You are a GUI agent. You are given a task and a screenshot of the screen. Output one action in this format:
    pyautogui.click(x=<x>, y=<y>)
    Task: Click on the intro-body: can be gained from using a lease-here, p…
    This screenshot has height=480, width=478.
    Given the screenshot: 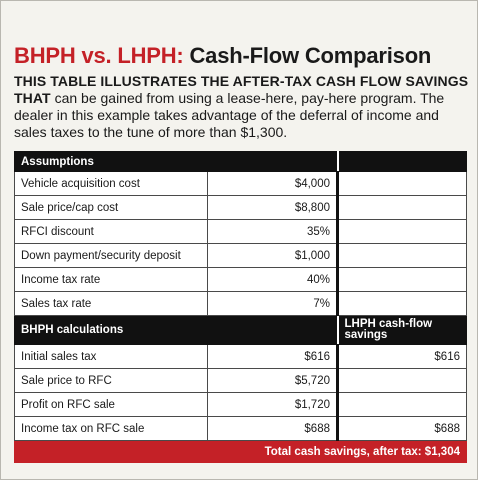 What is the action you would take?
    pyautogui.click(x=229, y=115)
    